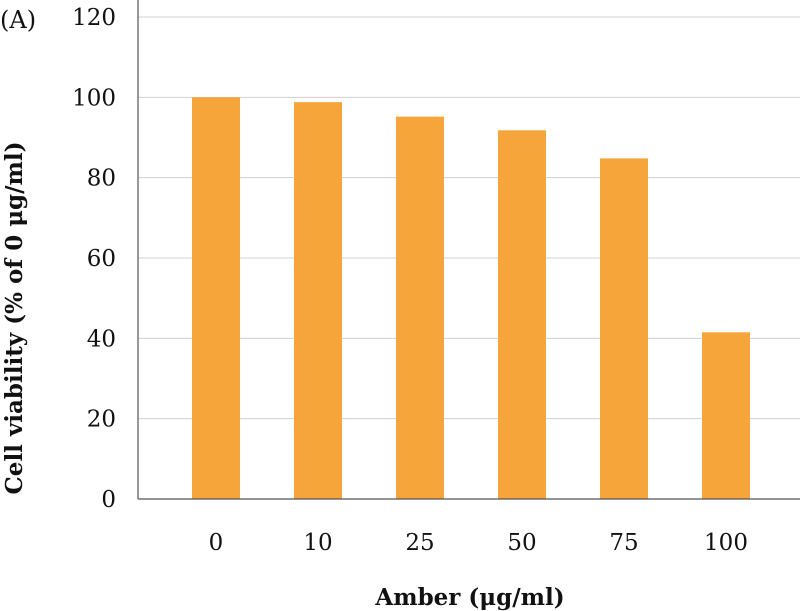 This screenshot has width=800, height=611. I want to click on x-tick-label: 100, so click(726, 543).